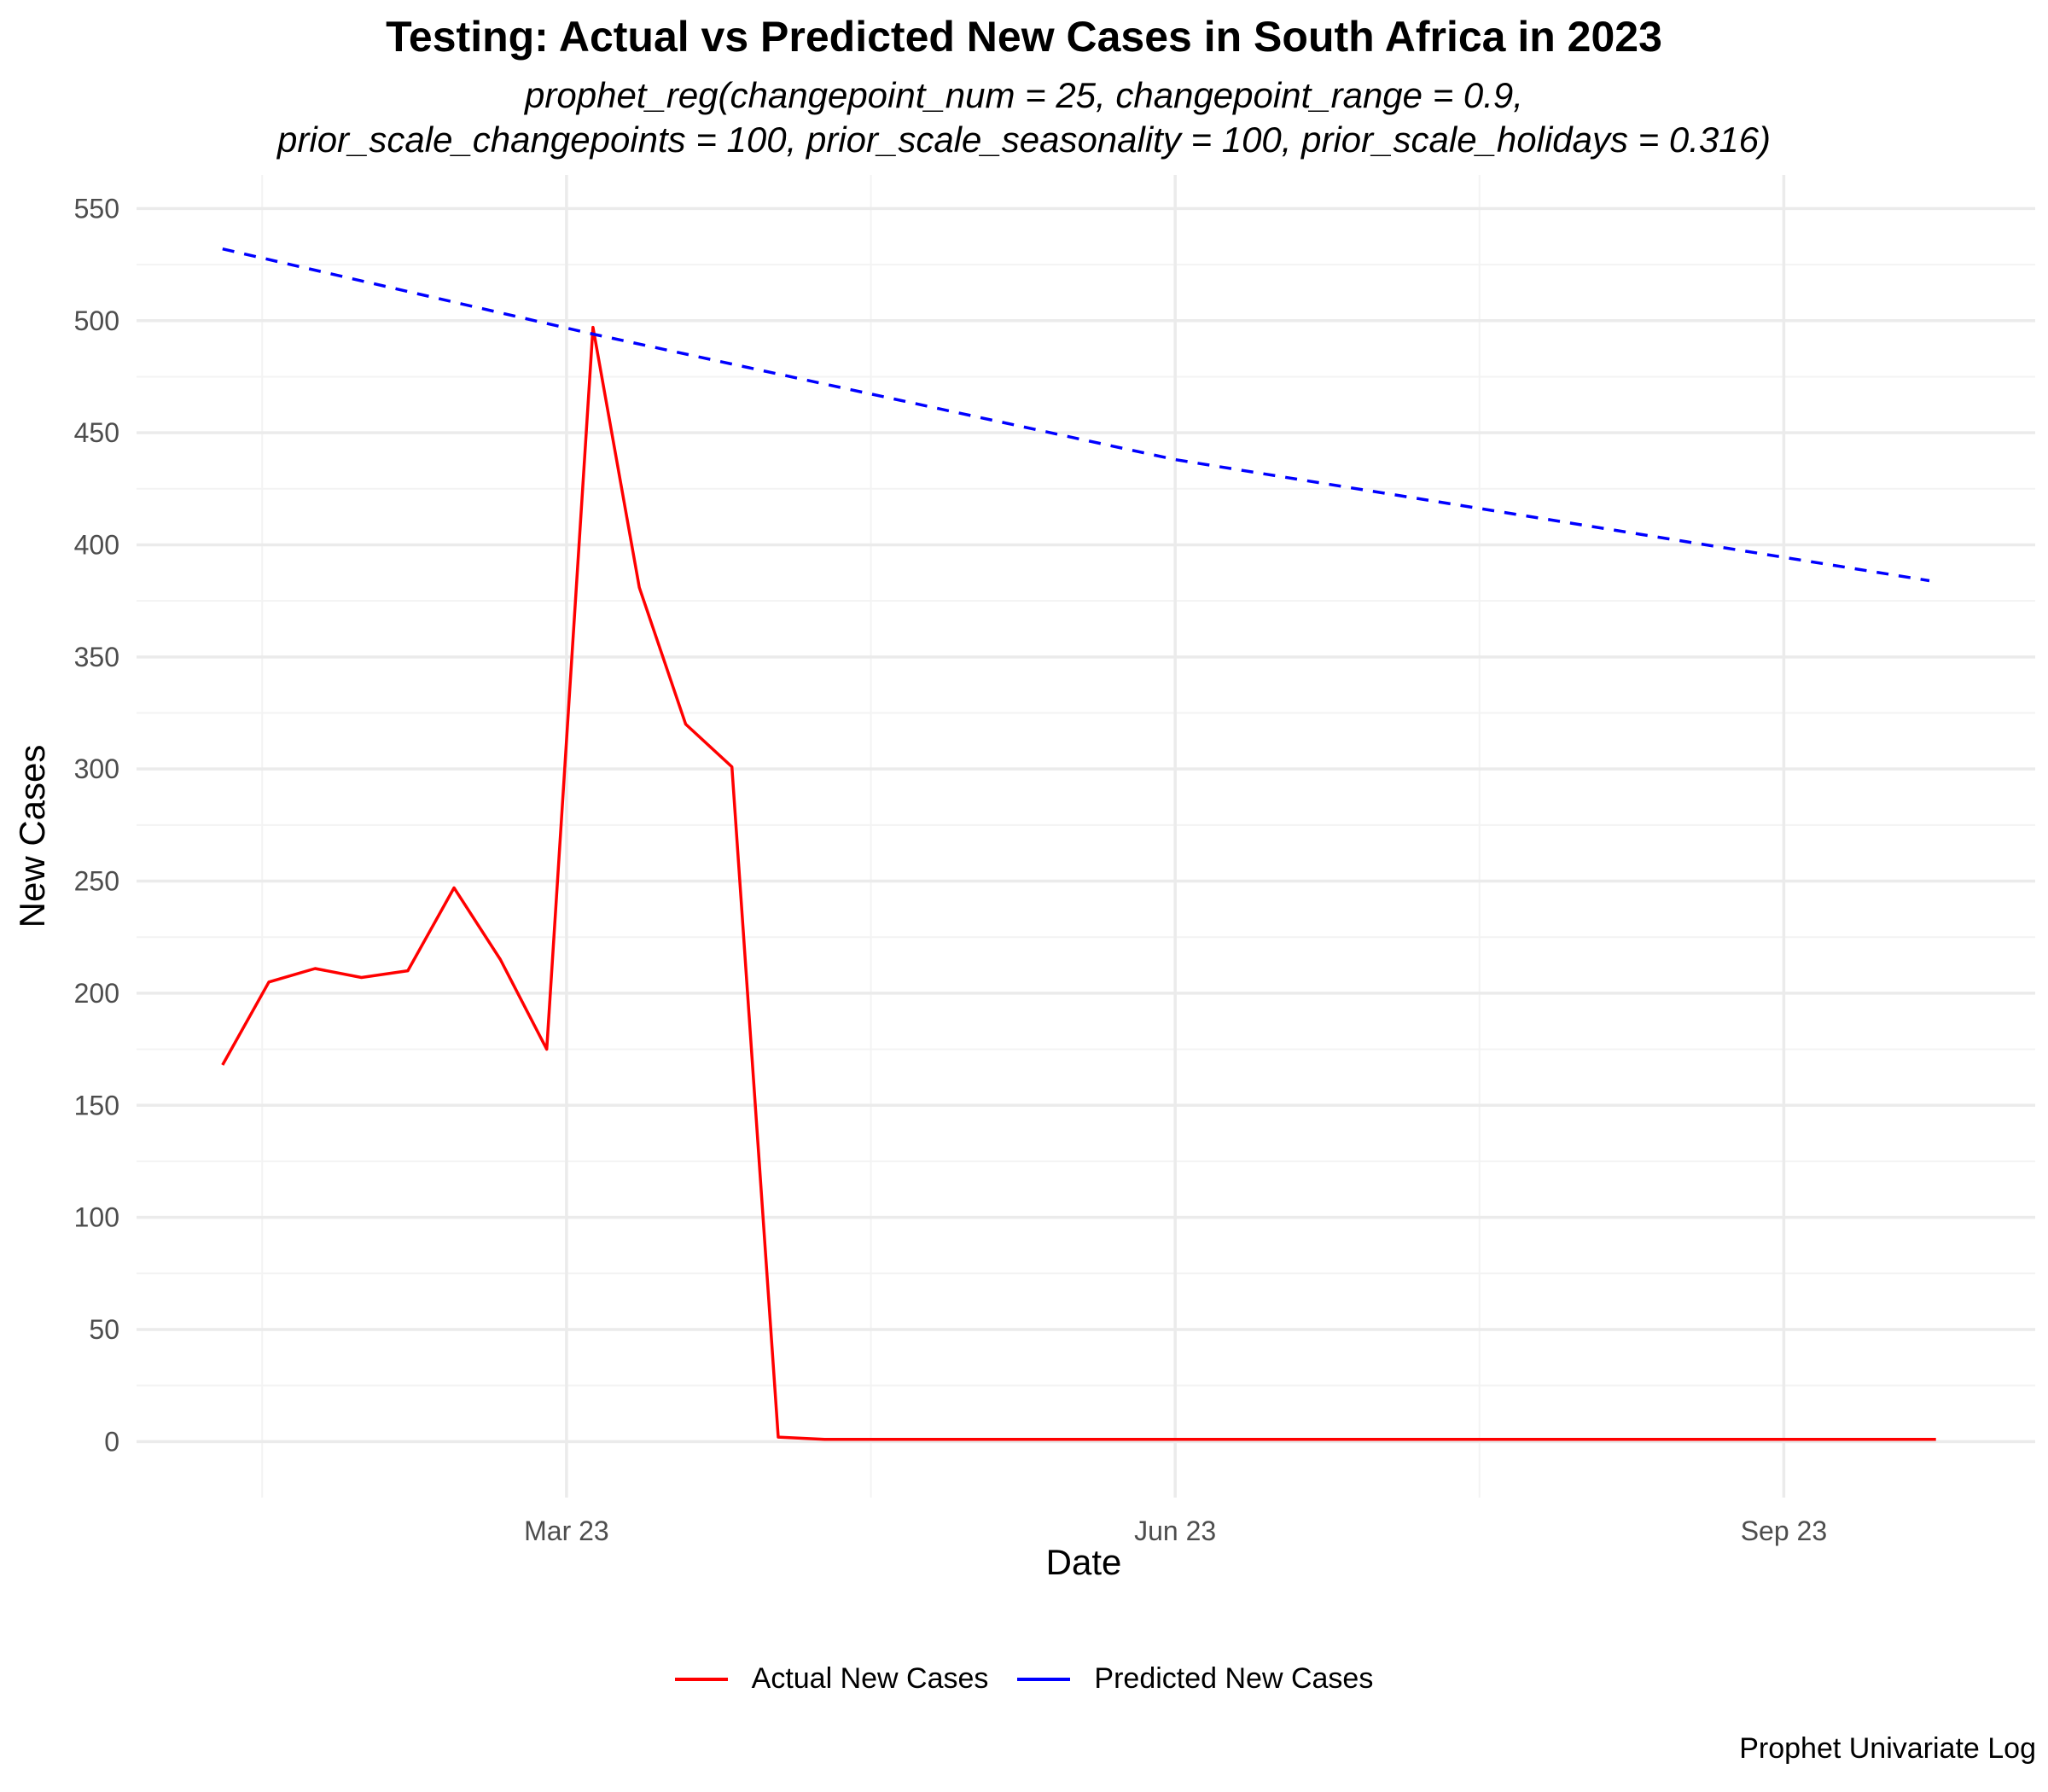 This screenshot has width=2048, height=1792. I want to click on legend: Actual New Cases Predicted New Cases, so click(1024, 1679).